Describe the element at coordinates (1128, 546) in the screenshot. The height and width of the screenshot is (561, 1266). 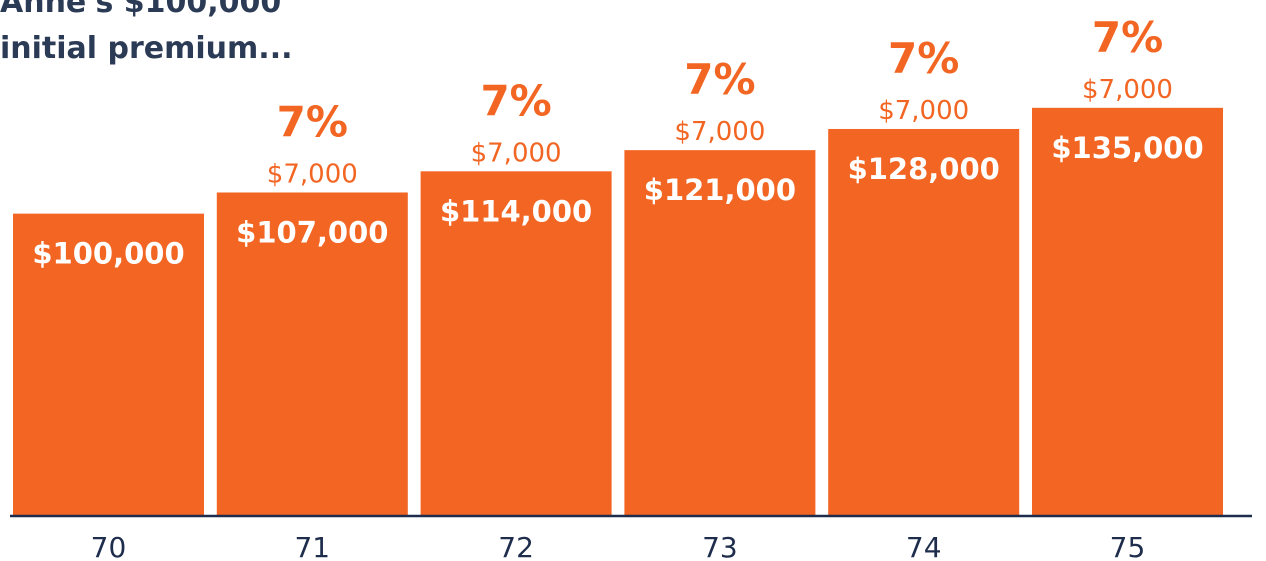
I see `x-tick-label: 75` at that location.